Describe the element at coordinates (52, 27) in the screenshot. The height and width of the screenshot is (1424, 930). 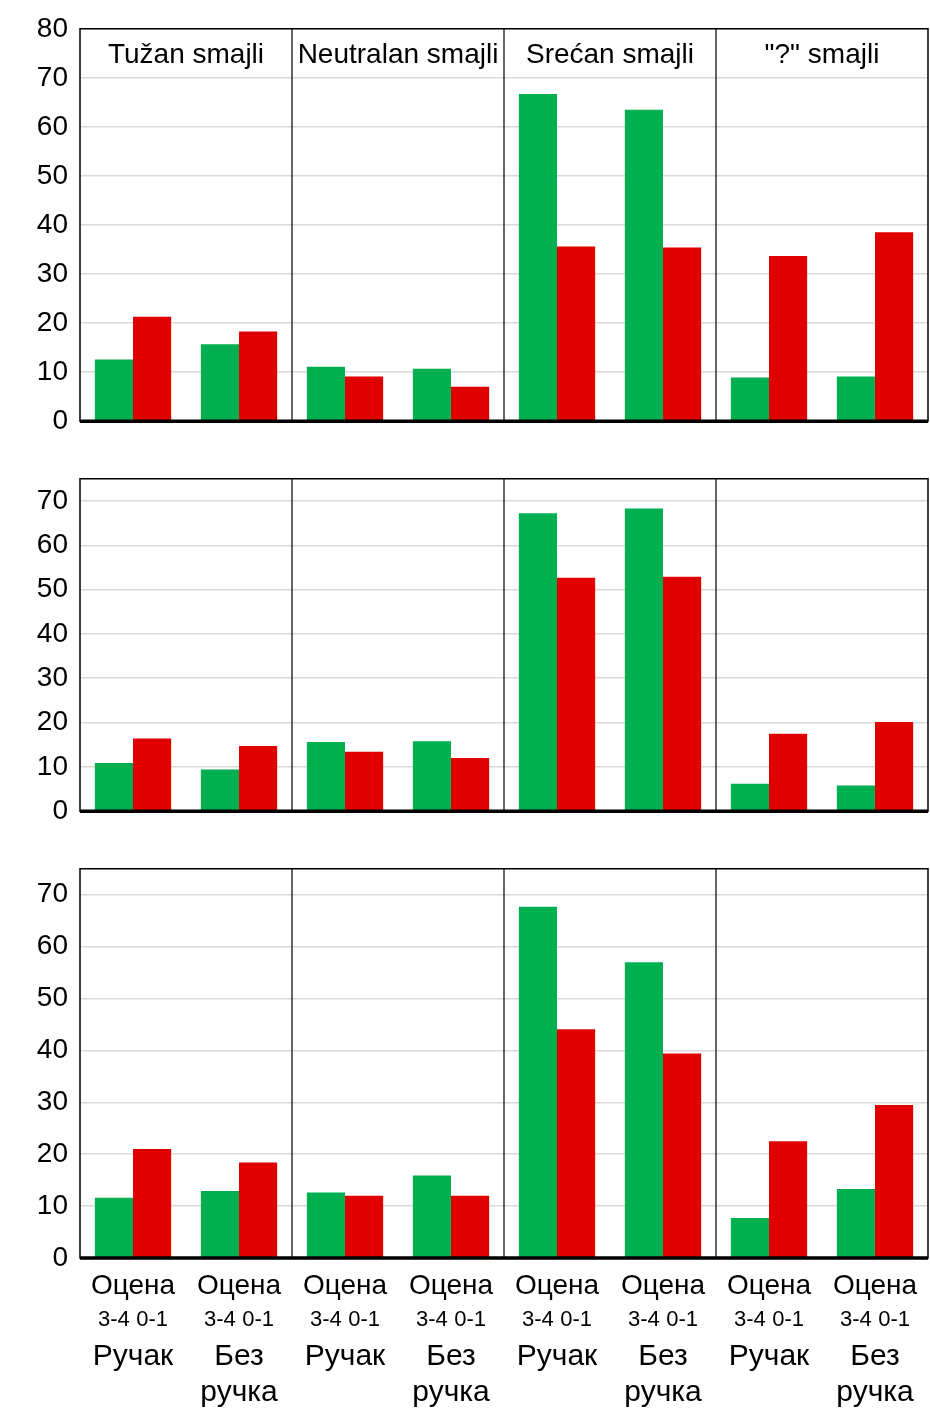
I see `y-tick-label: 80` at that location.